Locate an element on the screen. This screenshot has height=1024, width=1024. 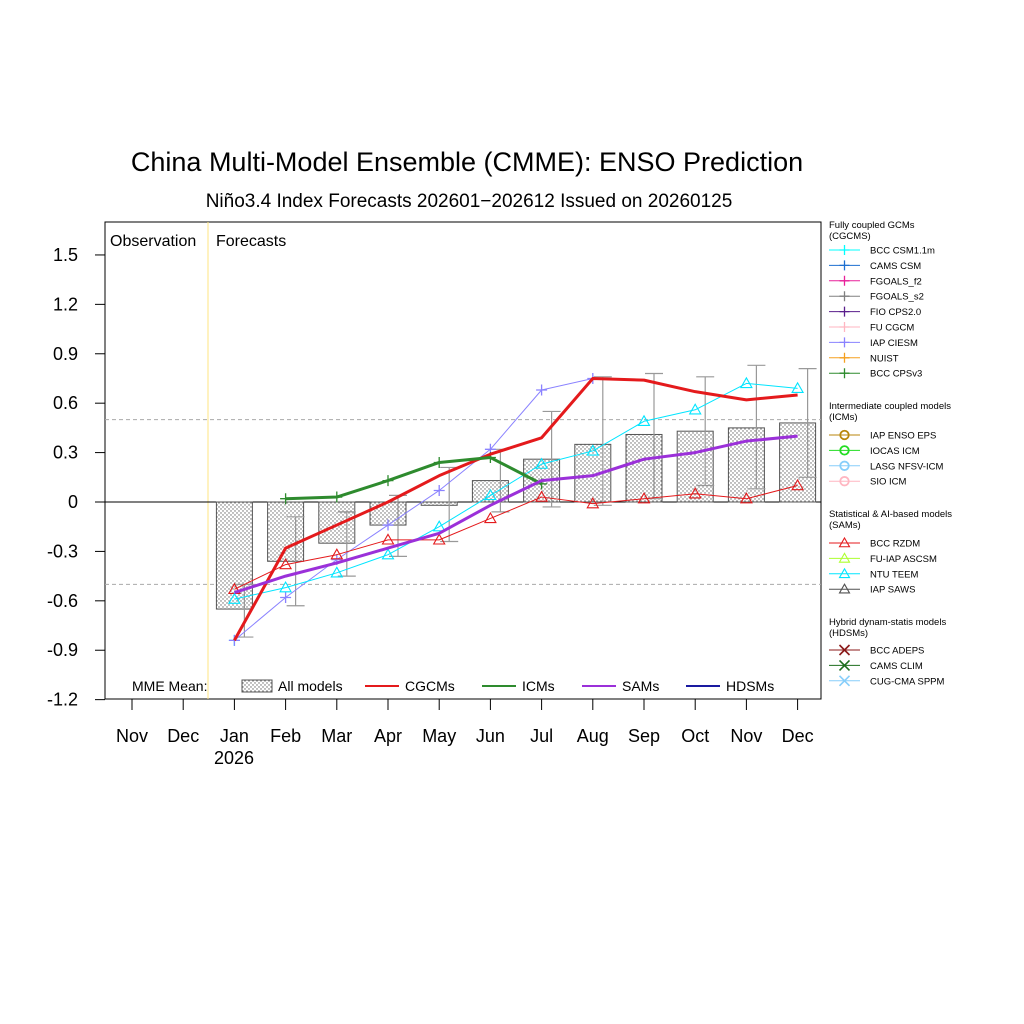
legend-cgcms-label: CGCMs is located at coordinates (430, 686).